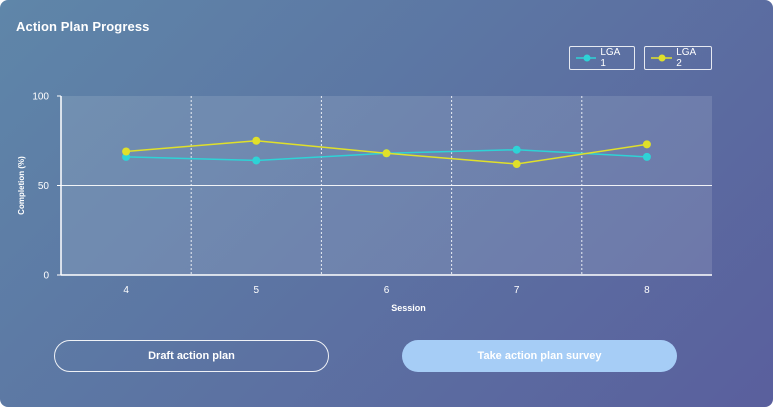  I want to click on legend-item-lga-2: LGA 2, so click(678, 58).